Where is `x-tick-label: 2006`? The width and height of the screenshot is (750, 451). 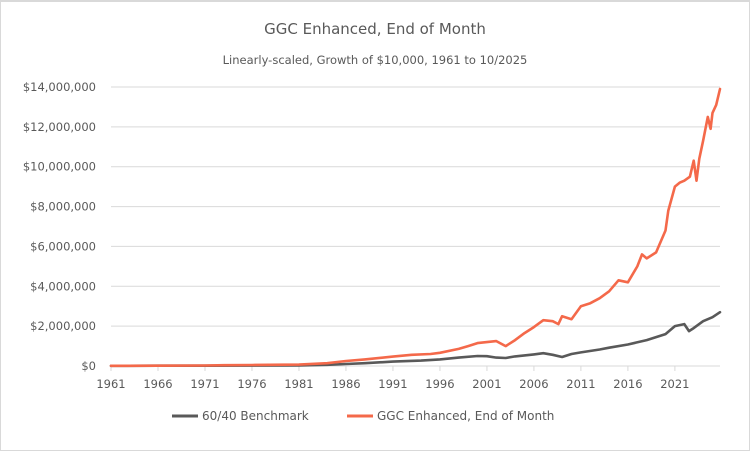 x-tick-label: 2006 is located at coordinates (533, 384).